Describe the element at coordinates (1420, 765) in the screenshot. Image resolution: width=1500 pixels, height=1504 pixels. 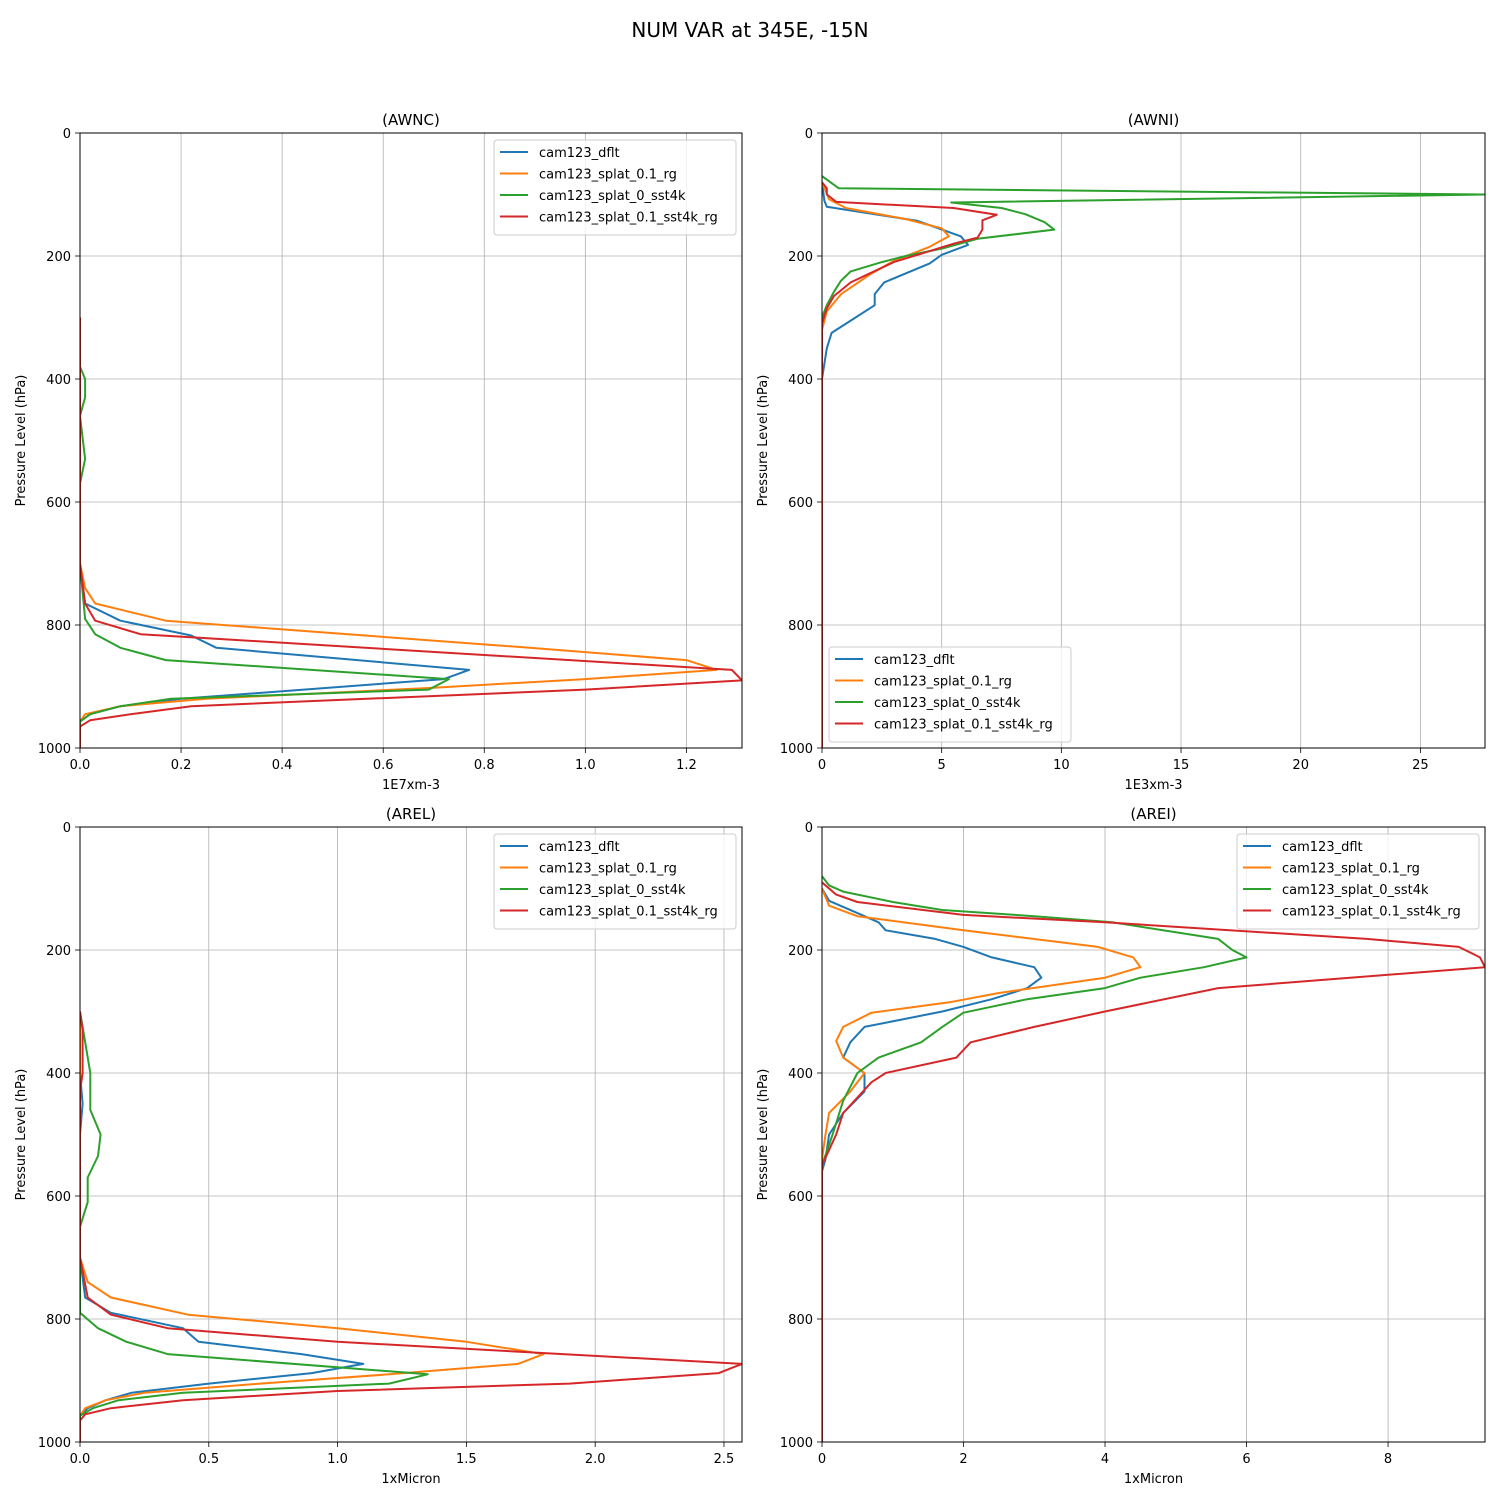
I see `x-tick-label: 25` at that location.